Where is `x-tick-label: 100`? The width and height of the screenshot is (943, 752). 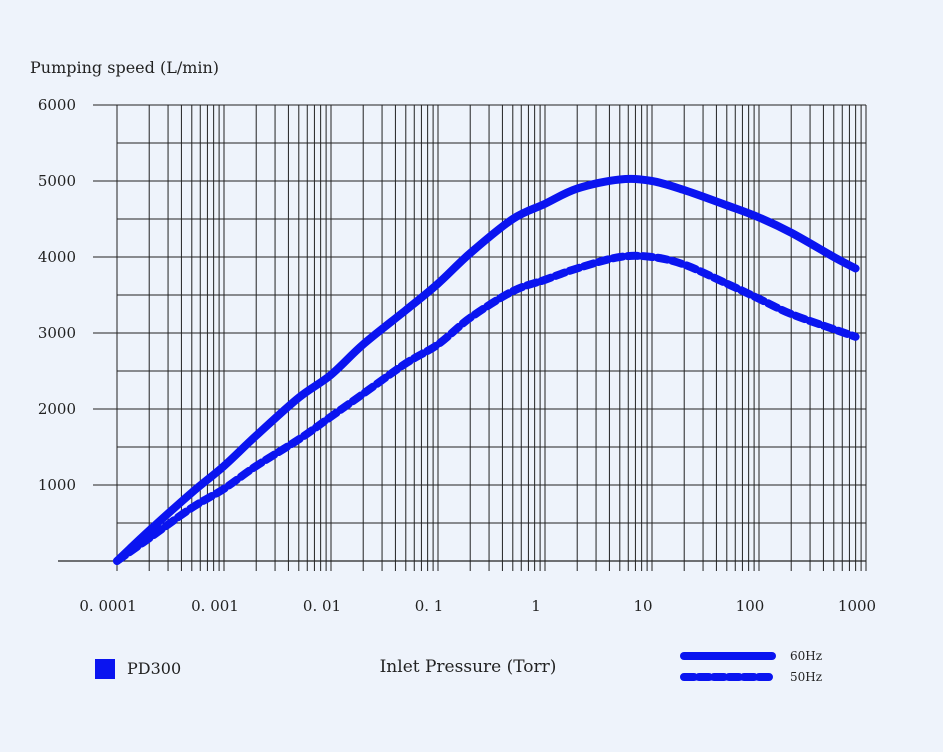 x-tick-label: 100 is located at coordinates (750, 606).